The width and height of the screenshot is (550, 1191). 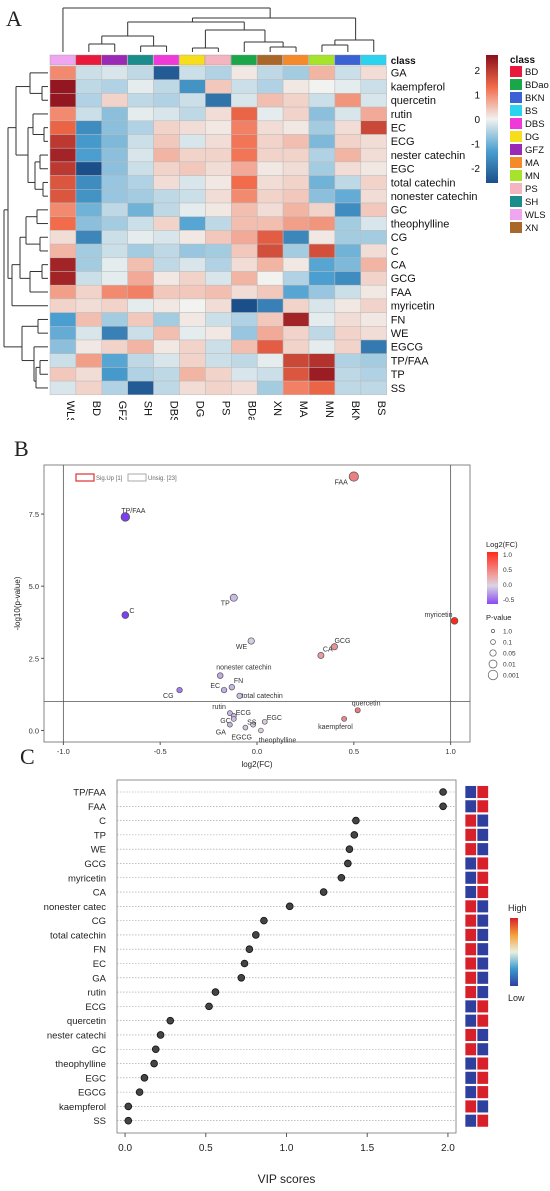 I want to click on category-label: EC, so click(x=99, y=964).